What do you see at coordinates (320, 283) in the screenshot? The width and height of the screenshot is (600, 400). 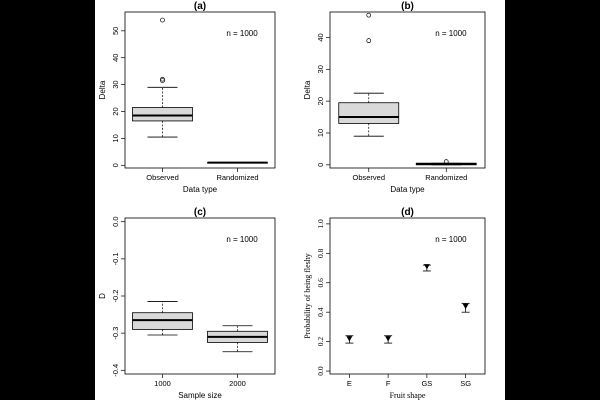 I see `y-tick-label: 0.6` at bounding box center [320, 283].